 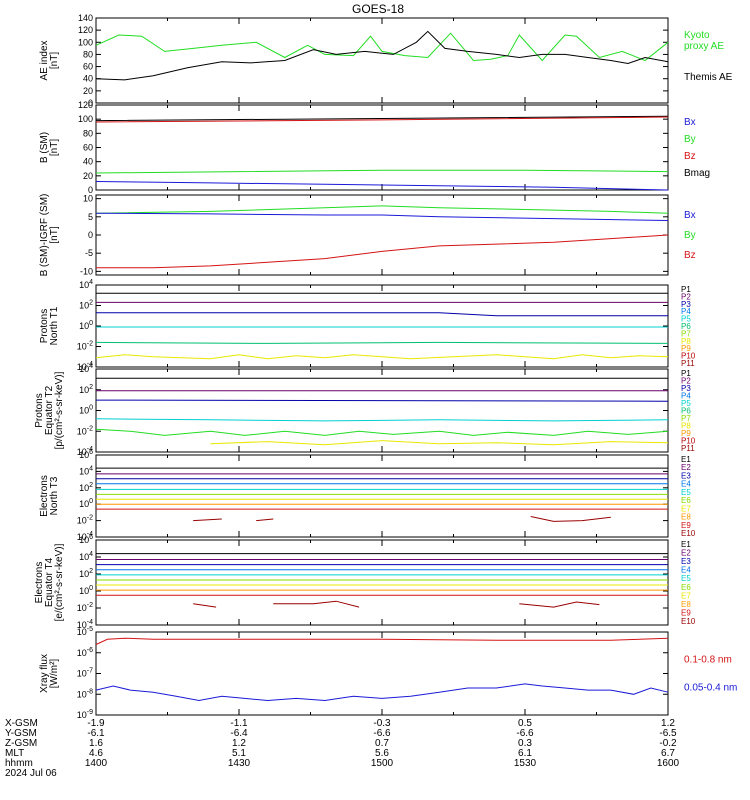 I want to click on x-axis-row-label: Y-GSM, so click(x=21, y=733).